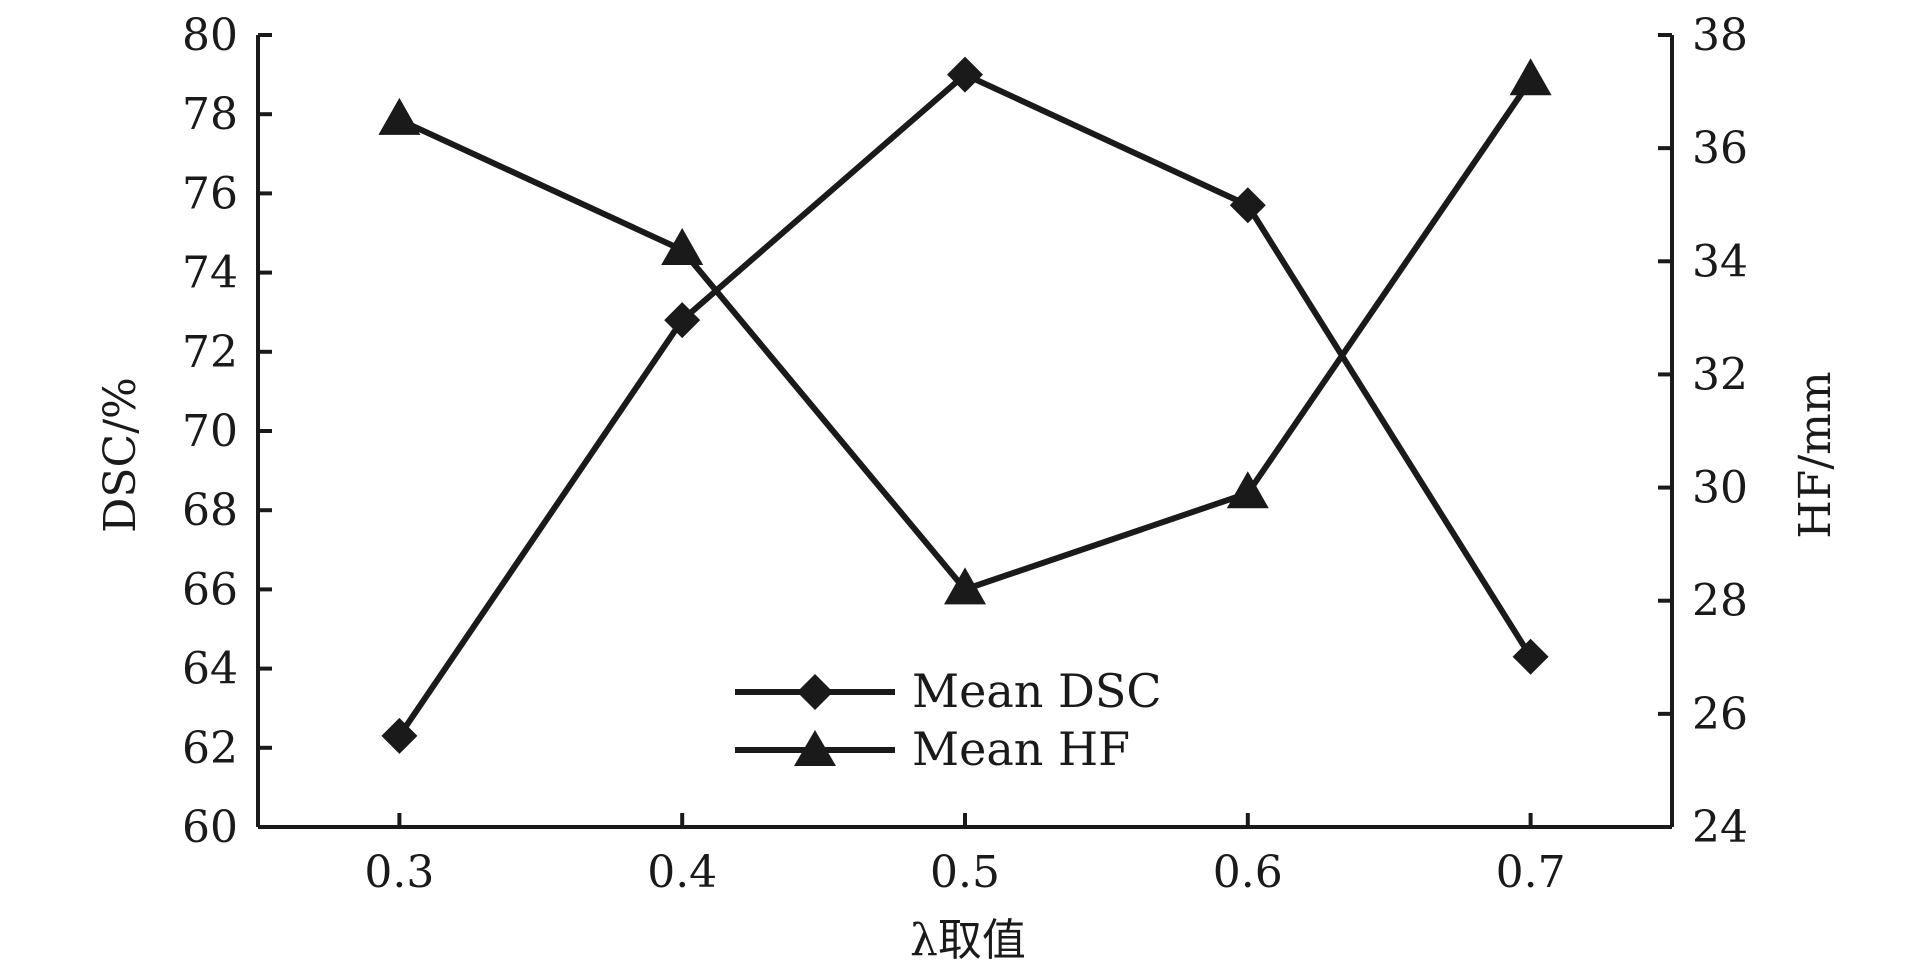 The image size is (1913, 974). I want to click on y-tick-label-left: 64, so click(210, 669).